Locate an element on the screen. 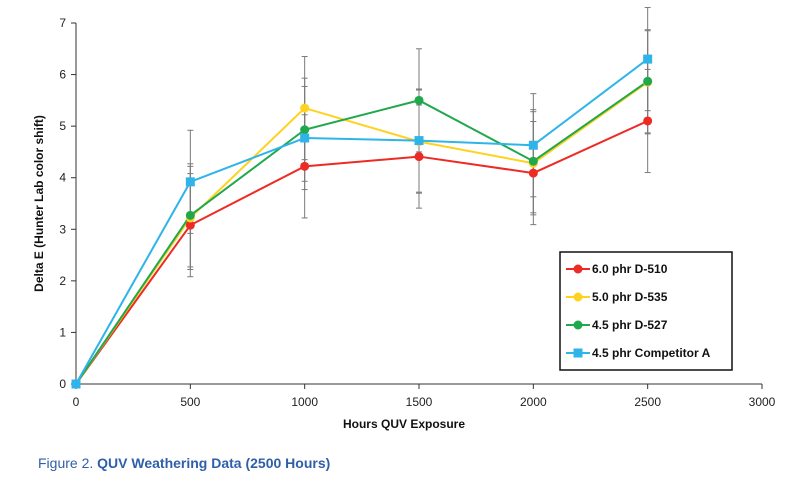 This screenshot has width=800, height=489. x-tick-label: 500 is located at coordinates (190, 402).